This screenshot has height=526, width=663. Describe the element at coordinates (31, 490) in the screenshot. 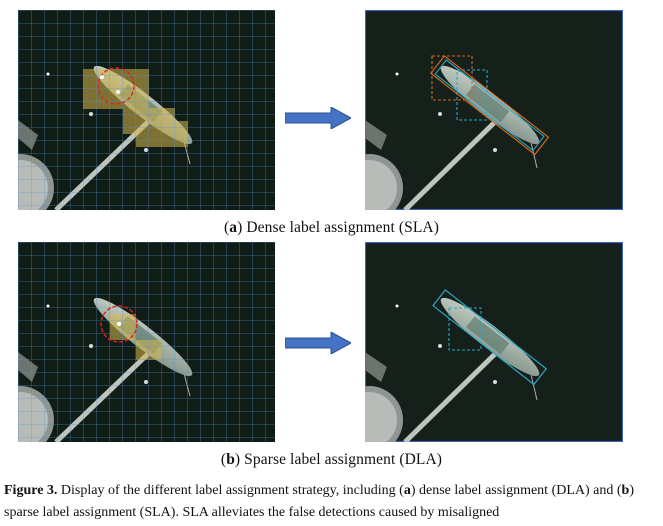

I see `figure-label: Figure 3.` at that location.